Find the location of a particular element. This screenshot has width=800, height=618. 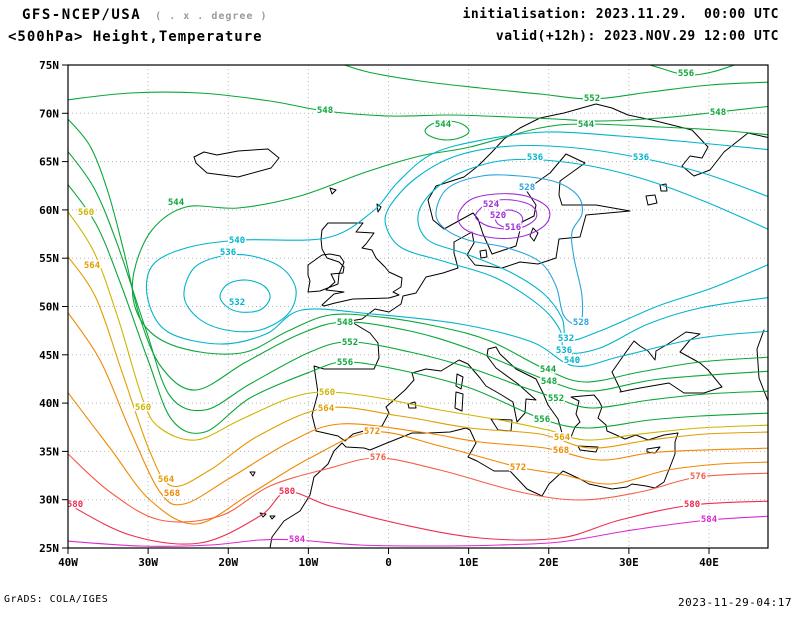

lat-axis-label: 25N is located at coordinates (49, 548).